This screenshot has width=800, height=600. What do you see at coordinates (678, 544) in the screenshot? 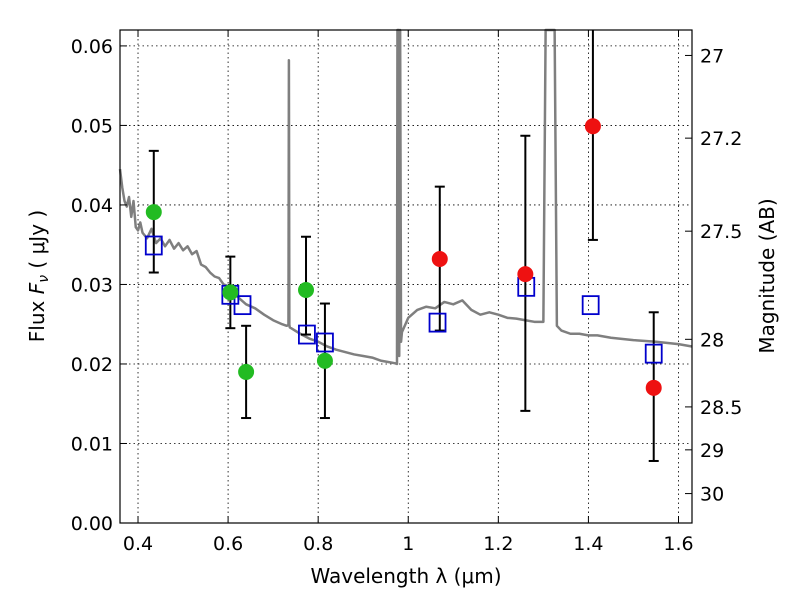
I see `x-tick-label: 1.6` at bounding box center [678, 544].